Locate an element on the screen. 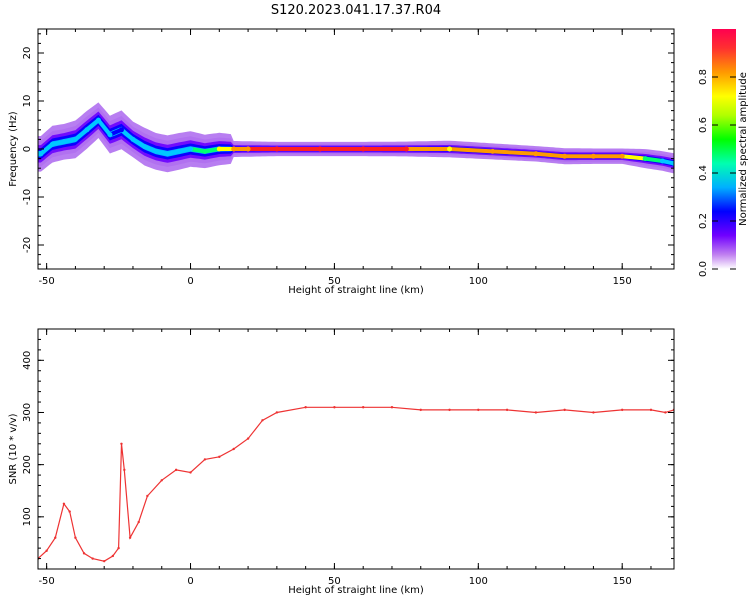 Image resolution: width=750 pixels, height=600 pixels. spectrogram-x-label: Height of straight line (km) is located at coordinates (356, 290).